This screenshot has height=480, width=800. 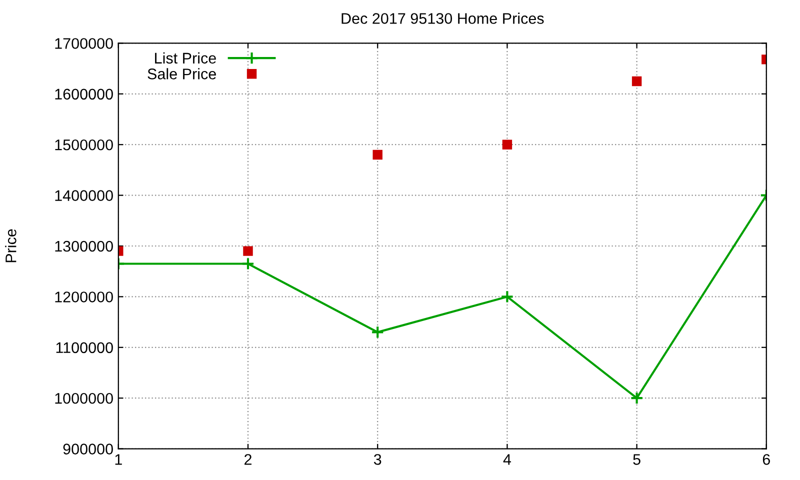 What do you see at coordinates (10, 245) in the screenshot?
I see `y-axis-title: Price` at bounding box center [10, 245].